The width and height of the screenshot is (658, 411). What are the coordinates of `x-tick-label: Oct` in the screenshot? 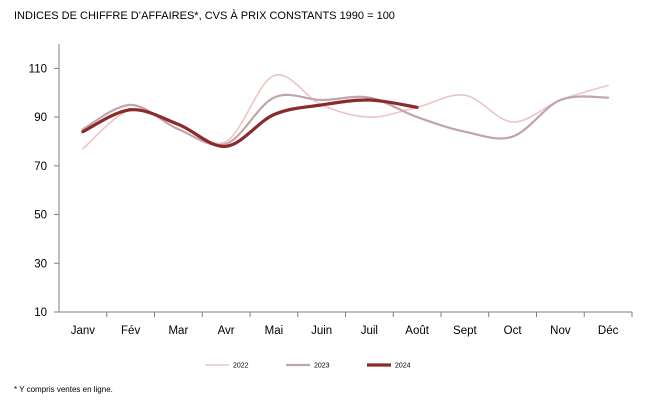 It's located at (513, 331).